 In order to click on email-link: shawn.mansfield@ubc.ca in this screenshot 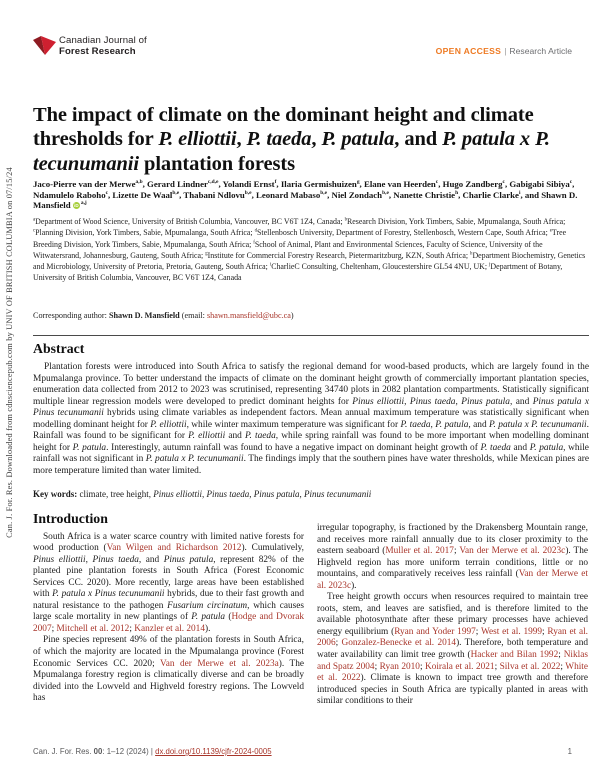, I will do `click(248, 315)`.